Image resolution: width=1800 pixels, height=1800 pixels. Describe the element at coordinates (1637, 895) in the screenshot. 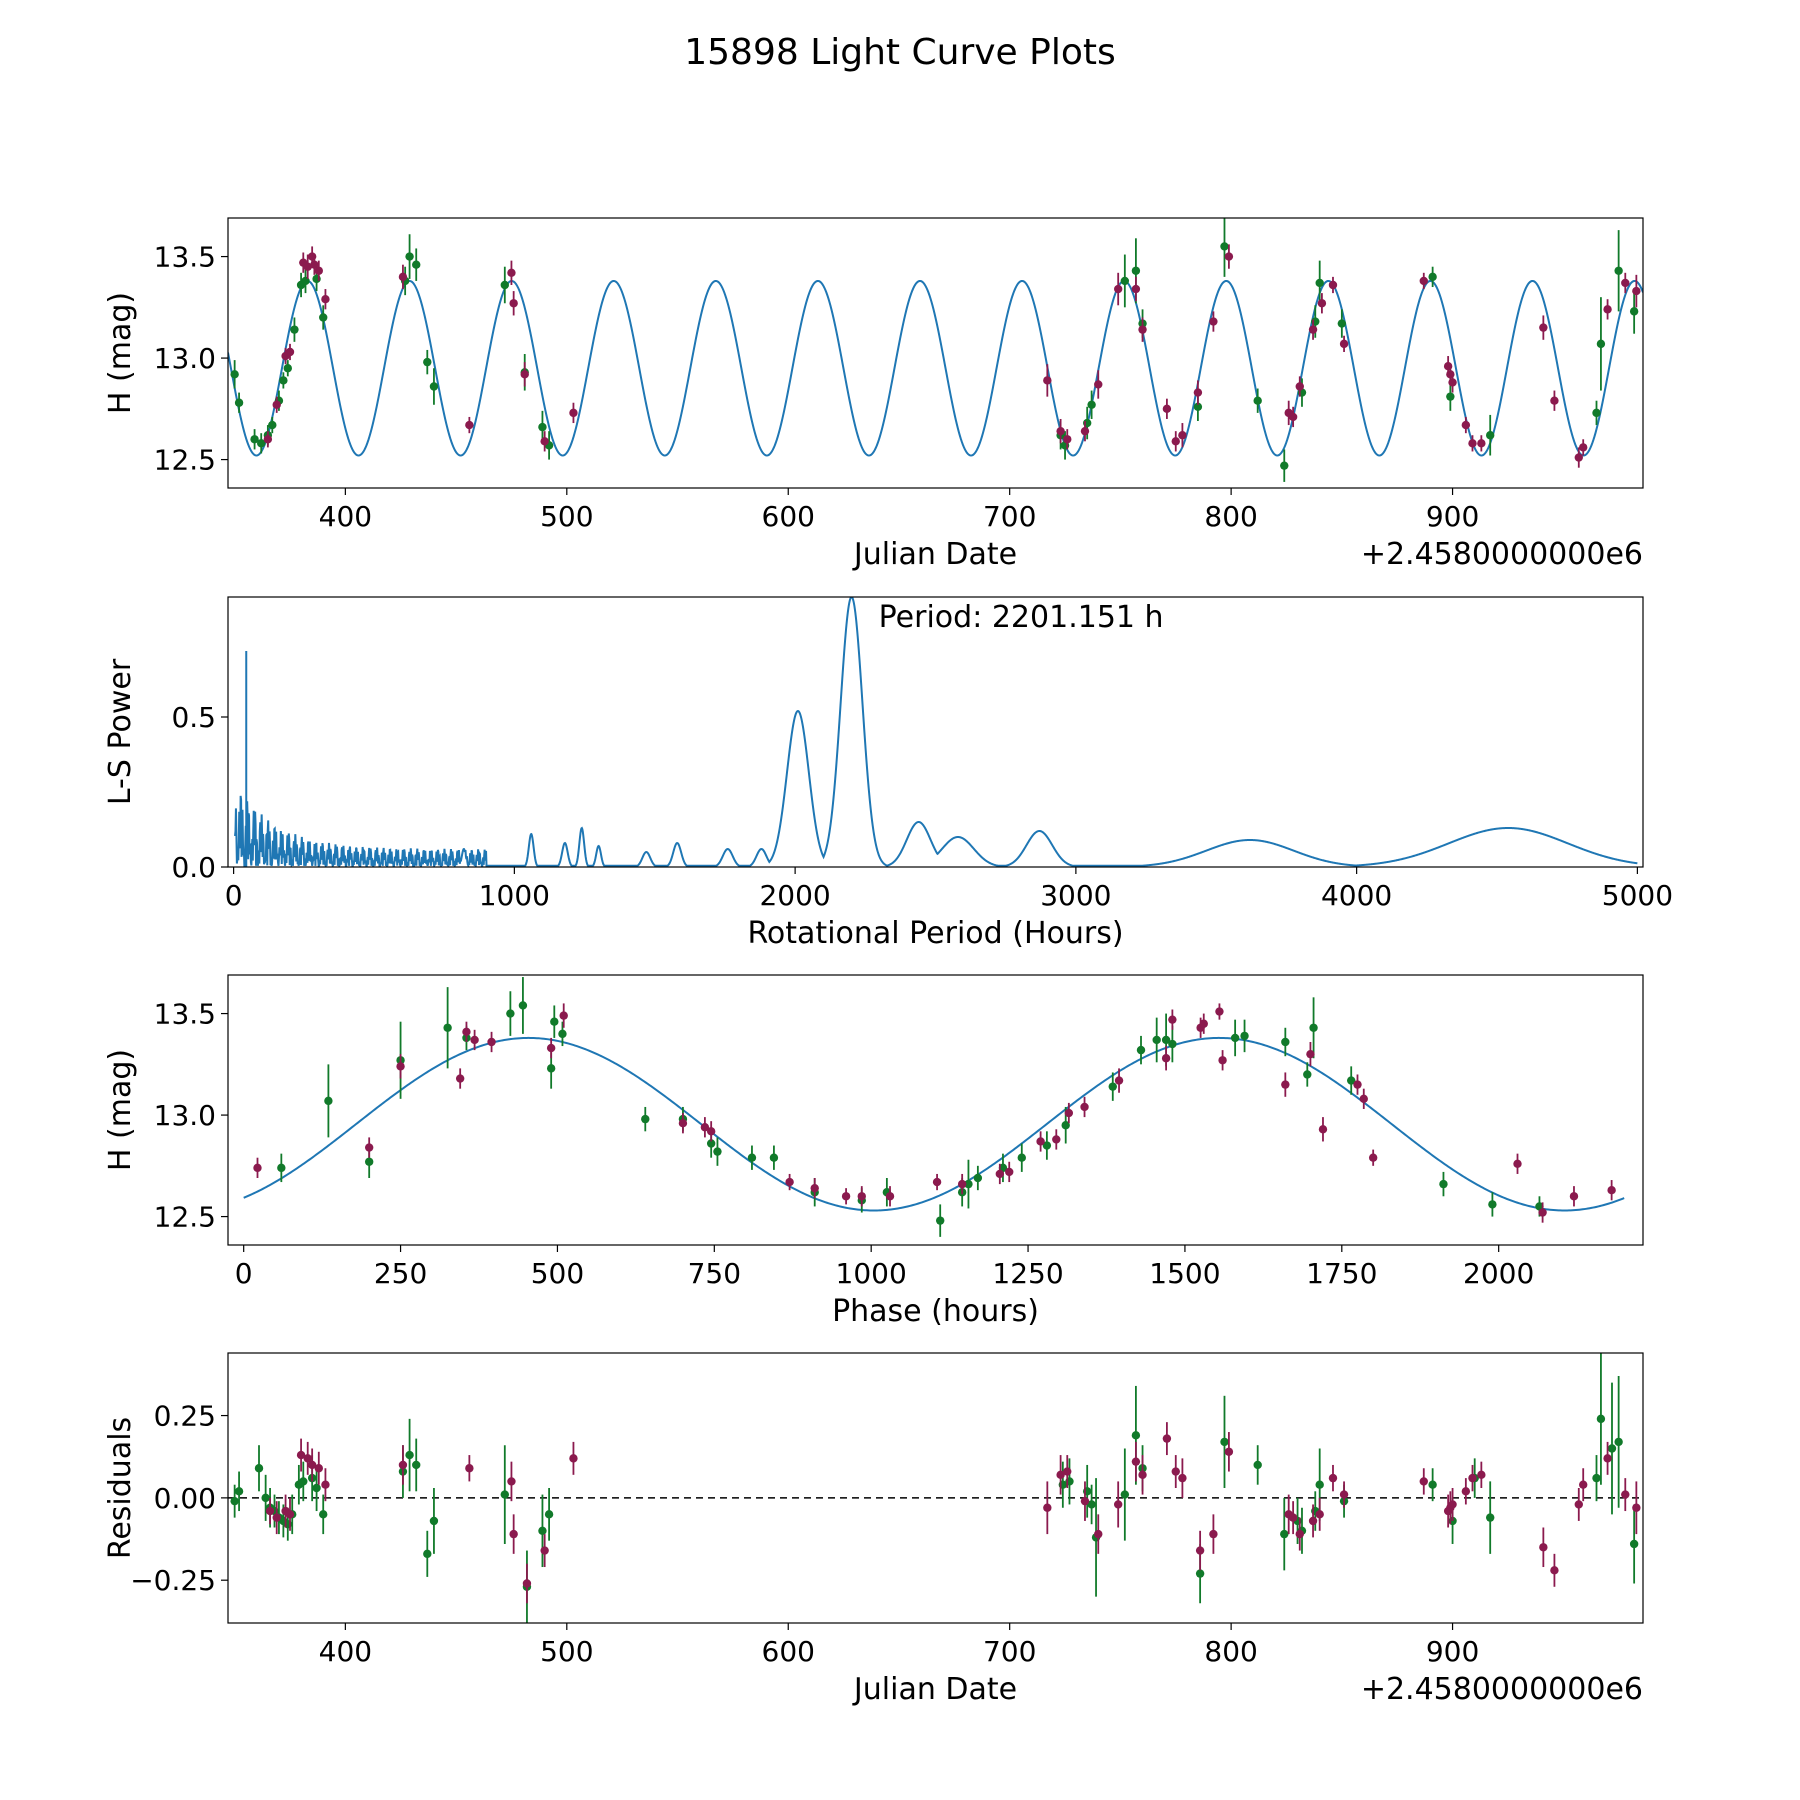

I see `x-tick-label: 5000` at that location.